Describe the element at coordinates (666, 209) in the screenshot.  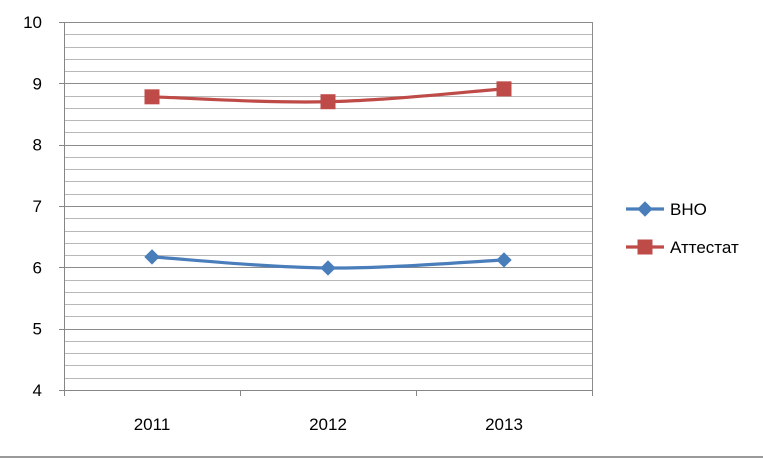
I see `legend-item: ВНО` at that location.